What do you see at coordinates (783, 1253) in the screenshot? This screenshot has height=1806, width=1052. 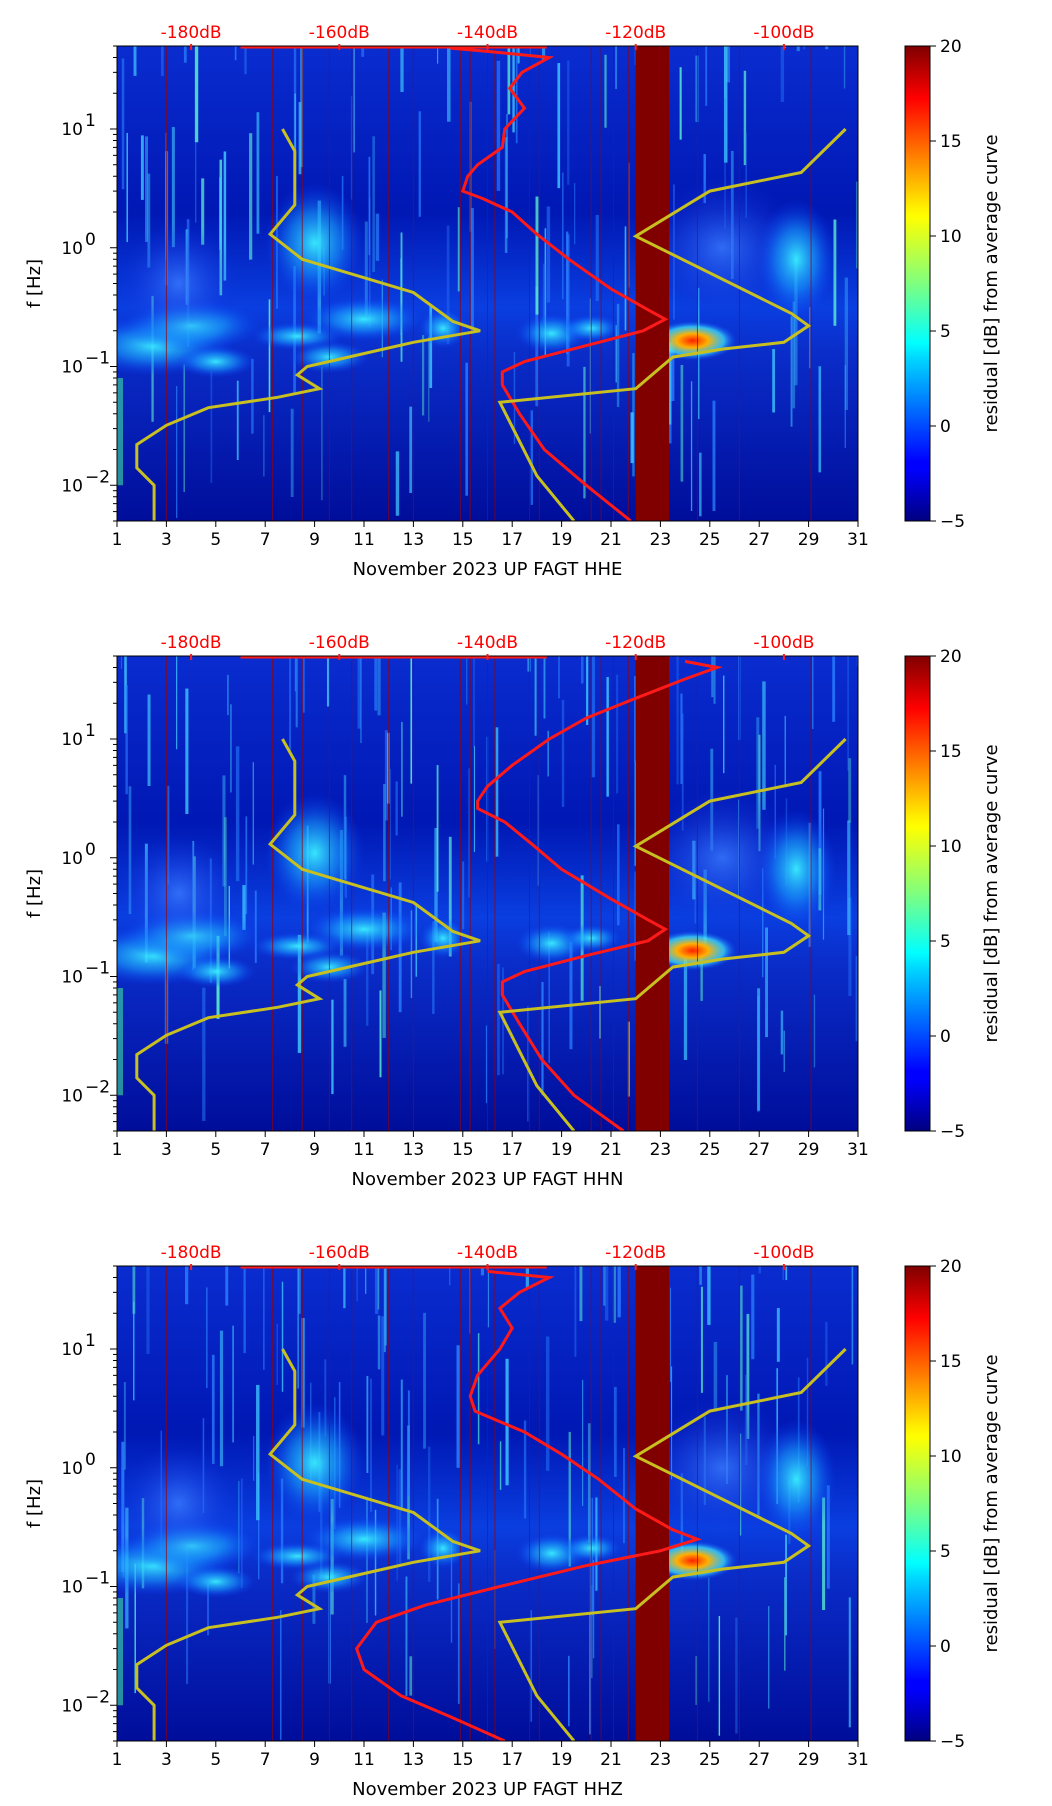 I see `db-label: -100dB` at bounding box center [783, 1253].